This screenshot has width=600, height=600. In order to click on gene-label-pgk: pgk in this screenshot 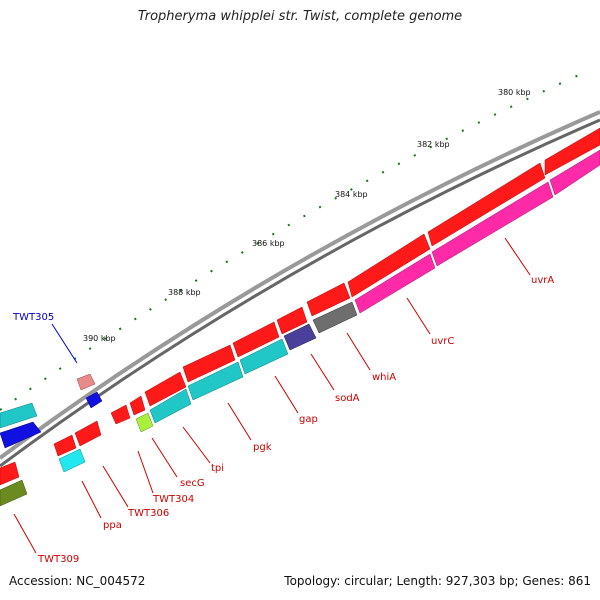, I will do `click(262, 447)`.